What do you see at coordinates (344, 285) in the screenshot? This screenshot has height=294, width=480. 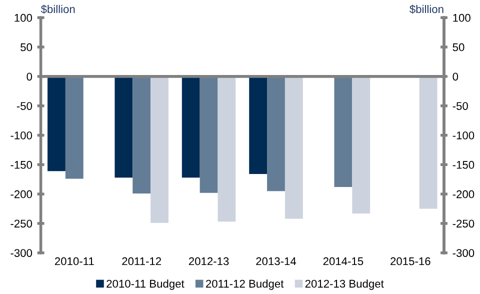 I see `legend-label: 2012-13 Budget` at bounding box center [344, 285].